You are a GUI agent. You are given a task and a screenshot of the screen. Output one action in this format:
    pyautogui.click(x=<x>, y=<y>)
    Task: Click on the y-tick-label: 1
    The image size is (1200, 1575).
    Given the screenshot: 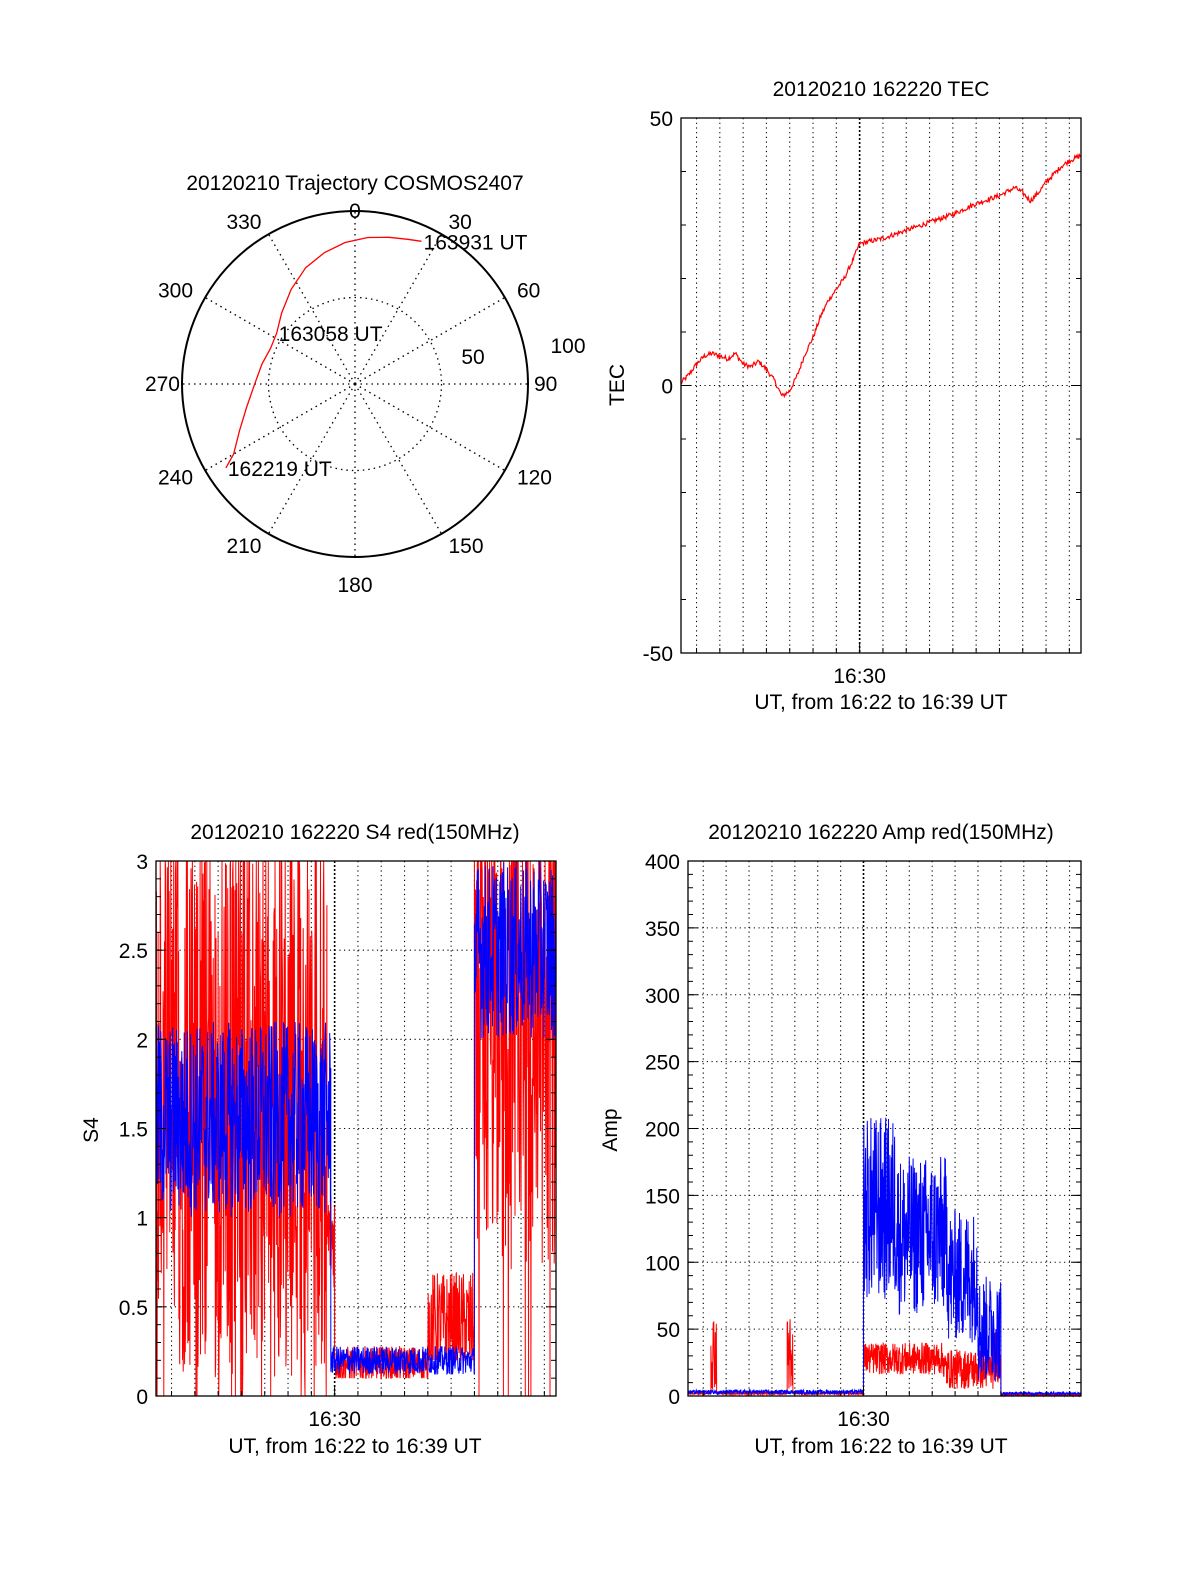 What is the action you would take?
    pyautogui.click(x=142, y=1219)
    